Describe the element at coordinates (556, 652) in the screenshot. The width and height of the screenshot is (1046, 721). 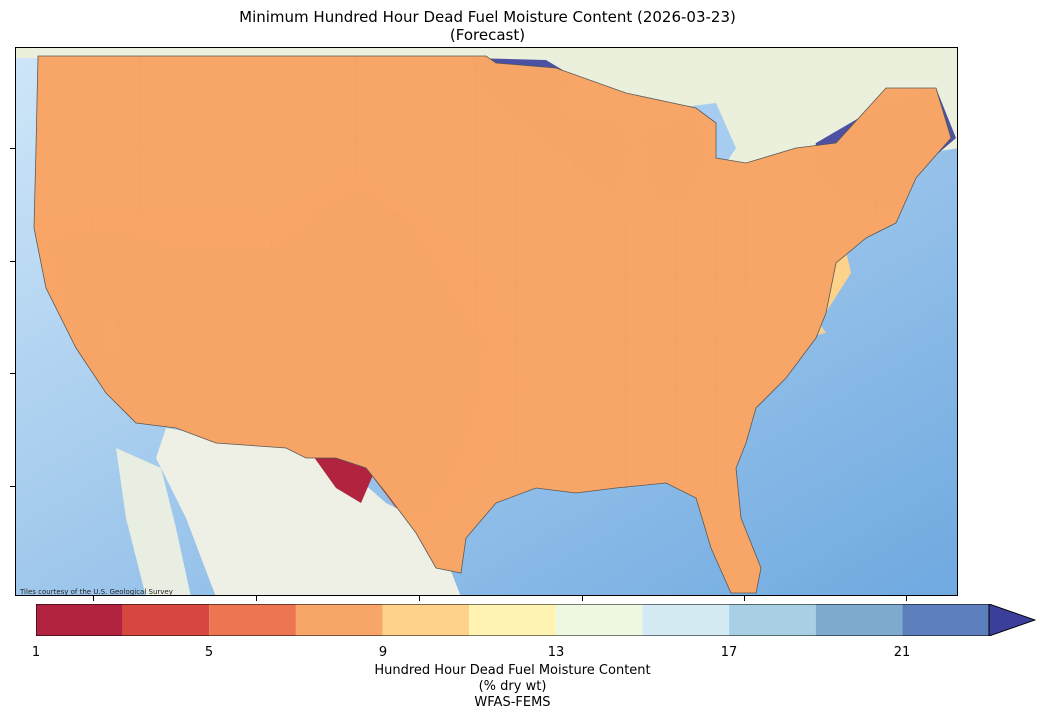
I see `colorbar-tick-label: 13` at that location.